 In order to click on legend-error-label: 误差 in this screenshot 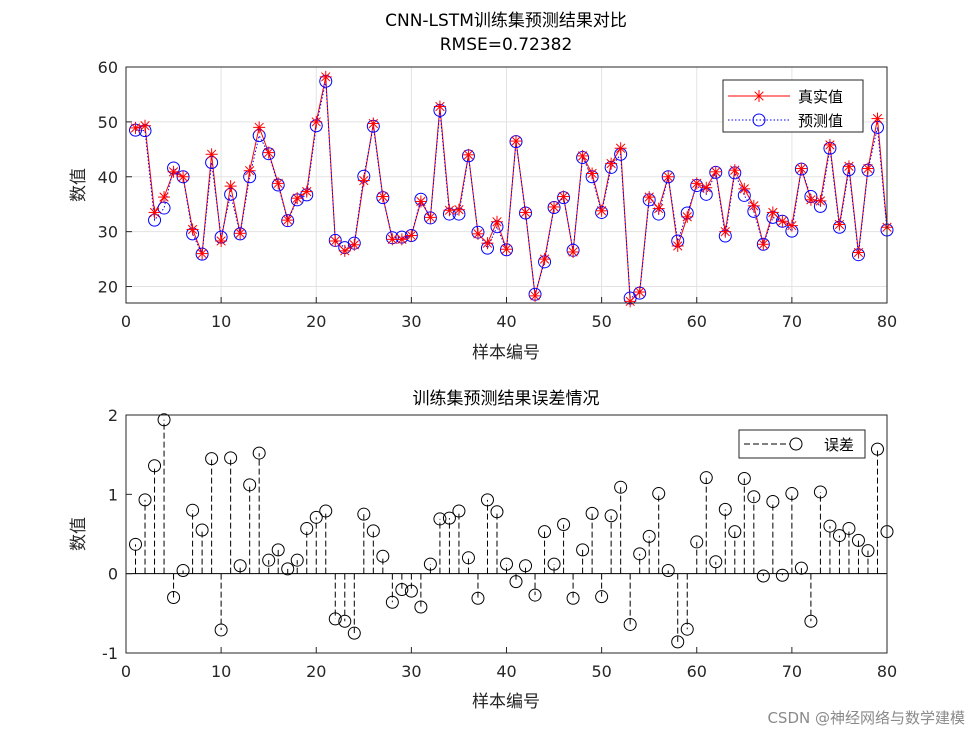, I will do `click(839, 445)`.